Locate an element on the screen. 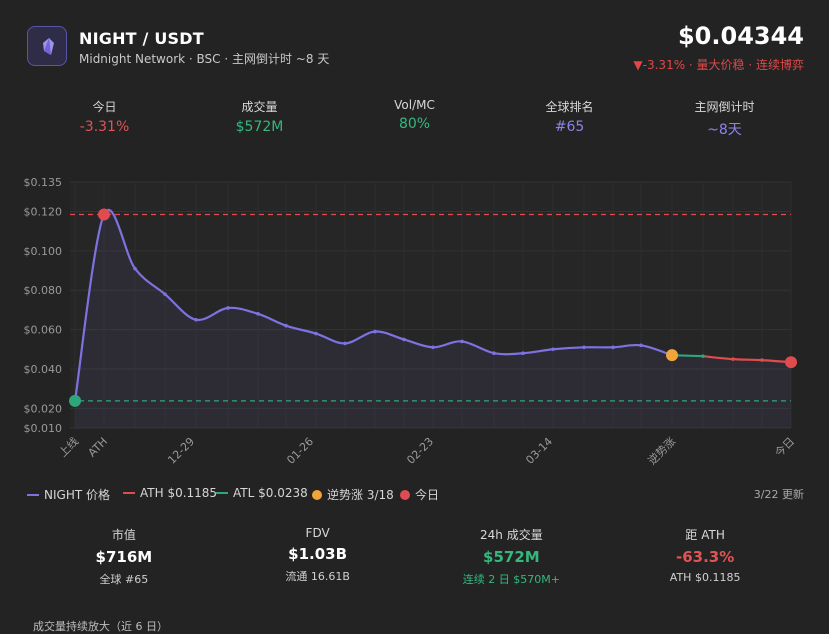  stat-label: Vol/MC is located at coordinates (414, 105).